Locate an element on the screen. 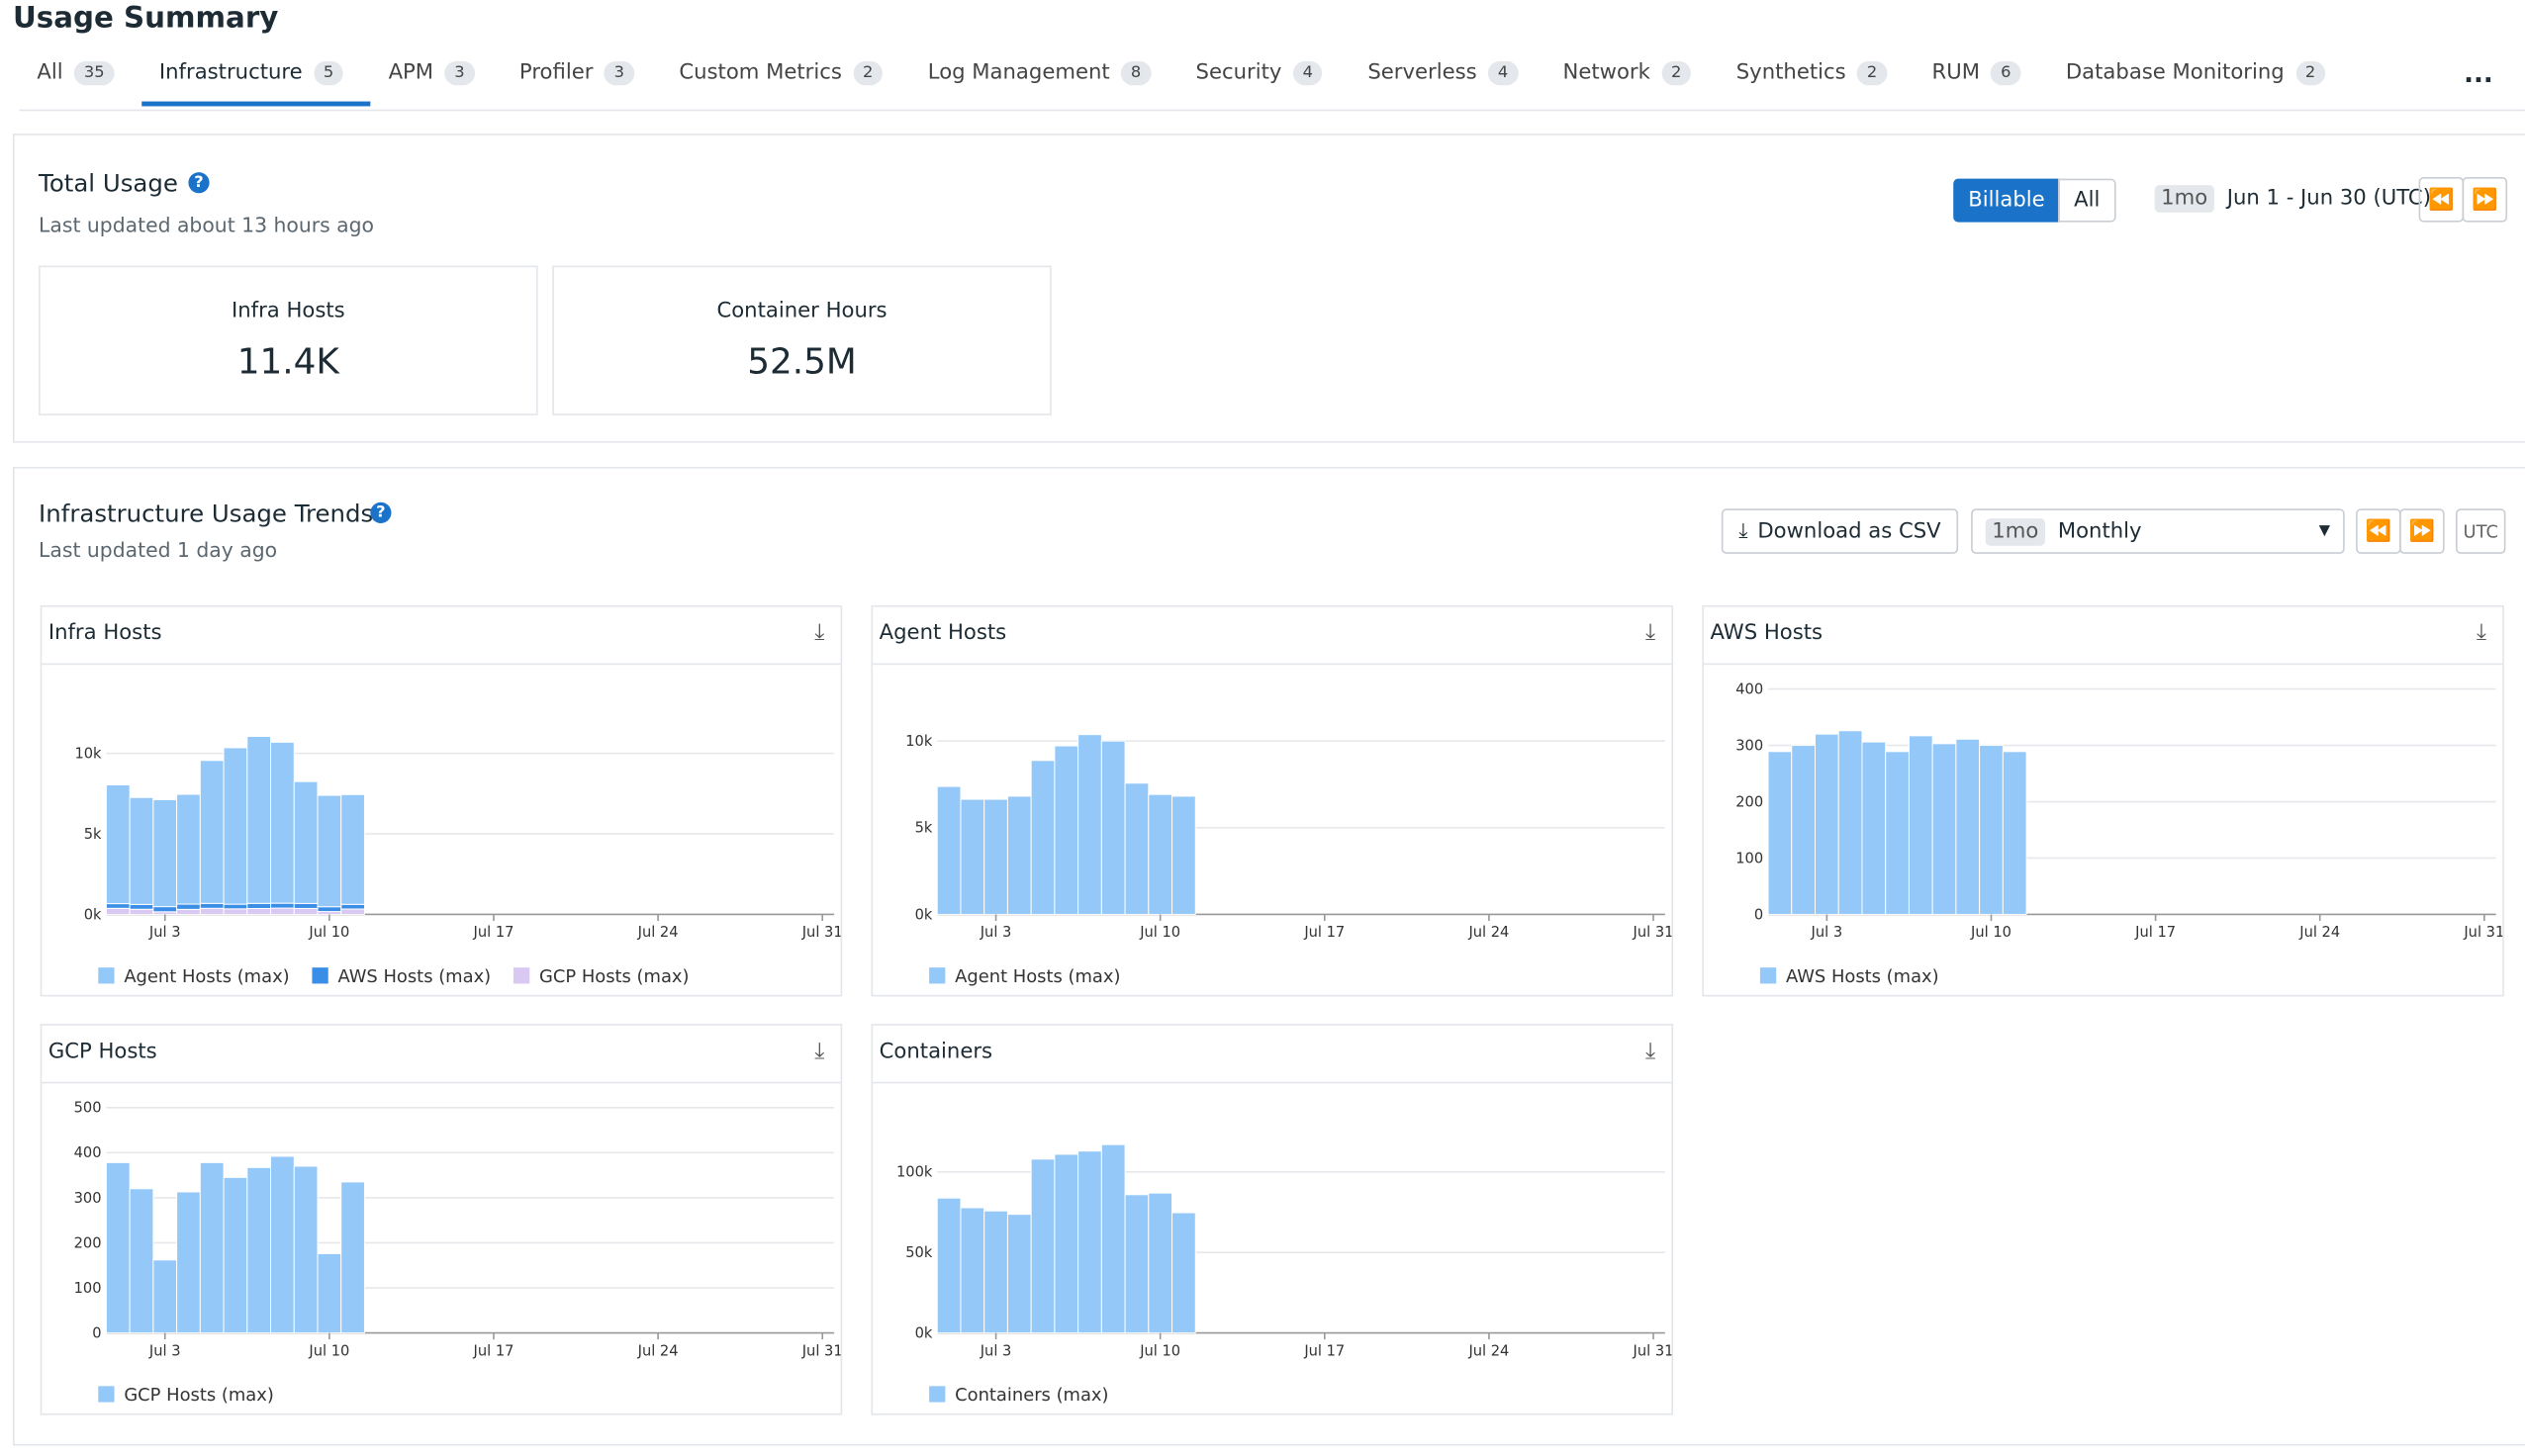  tab-label: RUM is located at coordinates (1955, 73).